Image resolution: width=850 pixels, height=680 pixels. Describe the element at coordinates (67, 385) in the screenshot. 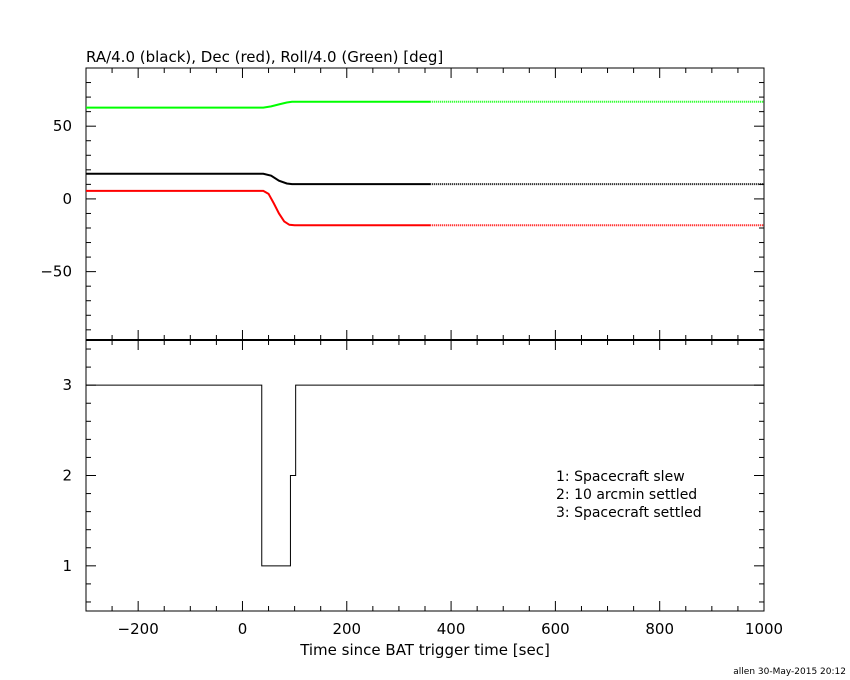

I see `bottom-y-tick-label: 3` at that location.